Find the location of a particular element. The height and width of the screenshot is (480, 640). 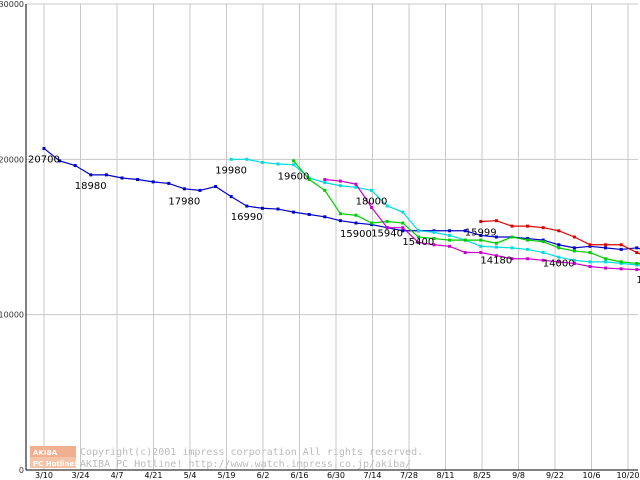

x-tick-label: 8/11 is located at coordinates (446, 475).